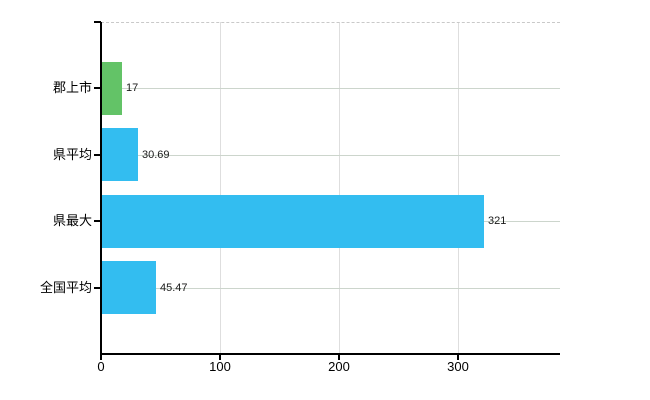 The image size is (650, 400). What do you see at coordinates (330, 354) in the screenshot?
I see `x-axis` at bounding box center [330, 354].